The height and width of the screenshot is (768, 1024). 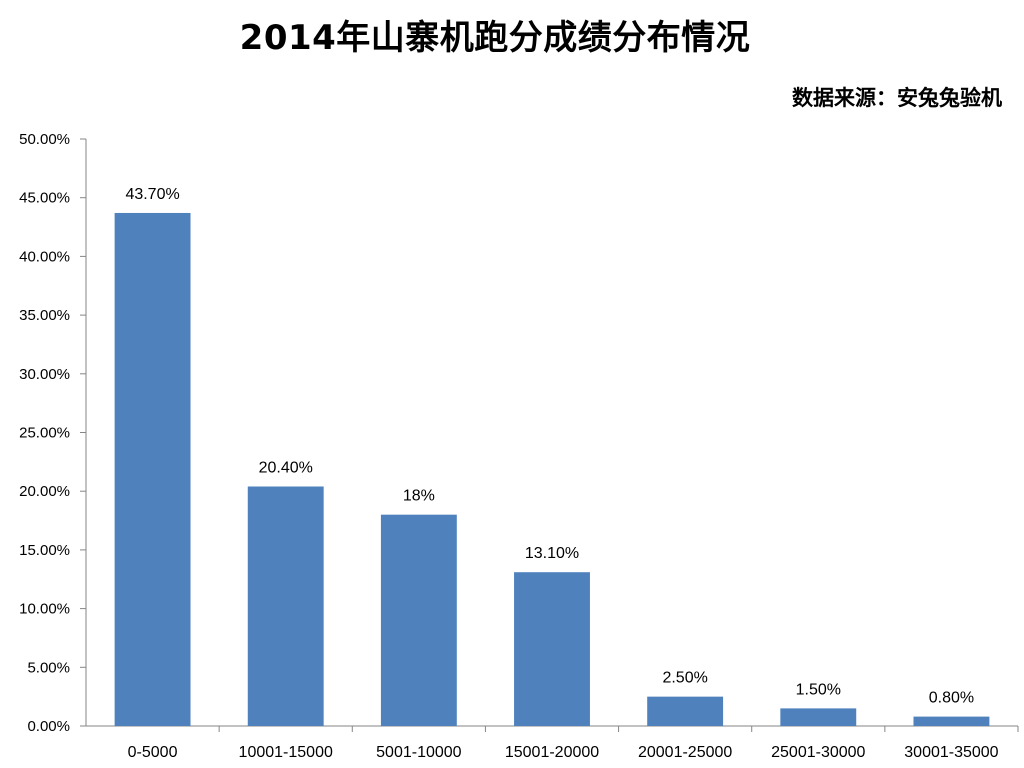 I want to click on data-label: 13.10%, so click(x=552, y=553).